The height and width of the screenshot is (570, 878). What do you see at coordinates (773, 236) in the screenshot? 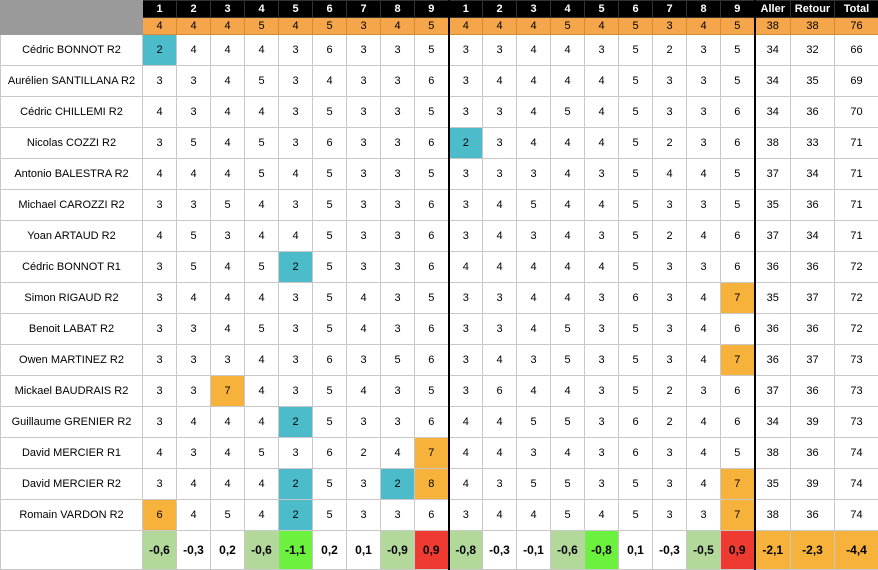
I see `player-total-0: 37` at bounding box center [773, 236].